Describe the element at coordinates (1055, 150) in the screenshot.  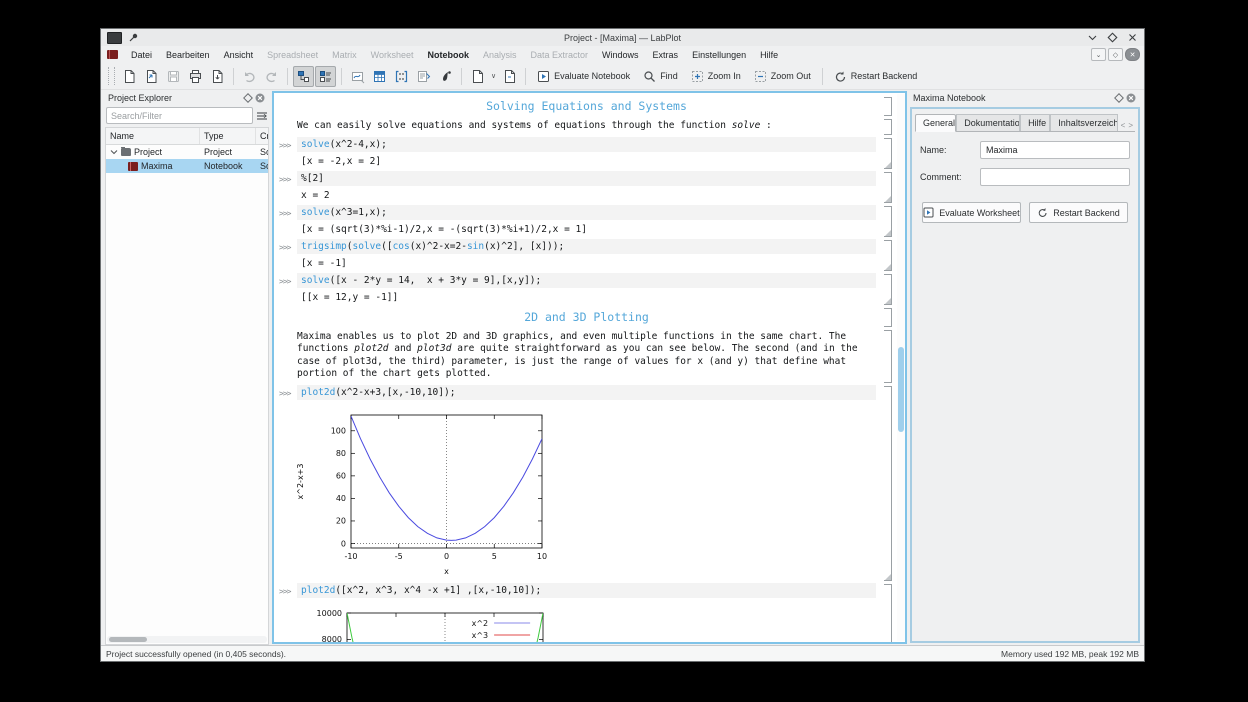
I see `name-field` at that location.